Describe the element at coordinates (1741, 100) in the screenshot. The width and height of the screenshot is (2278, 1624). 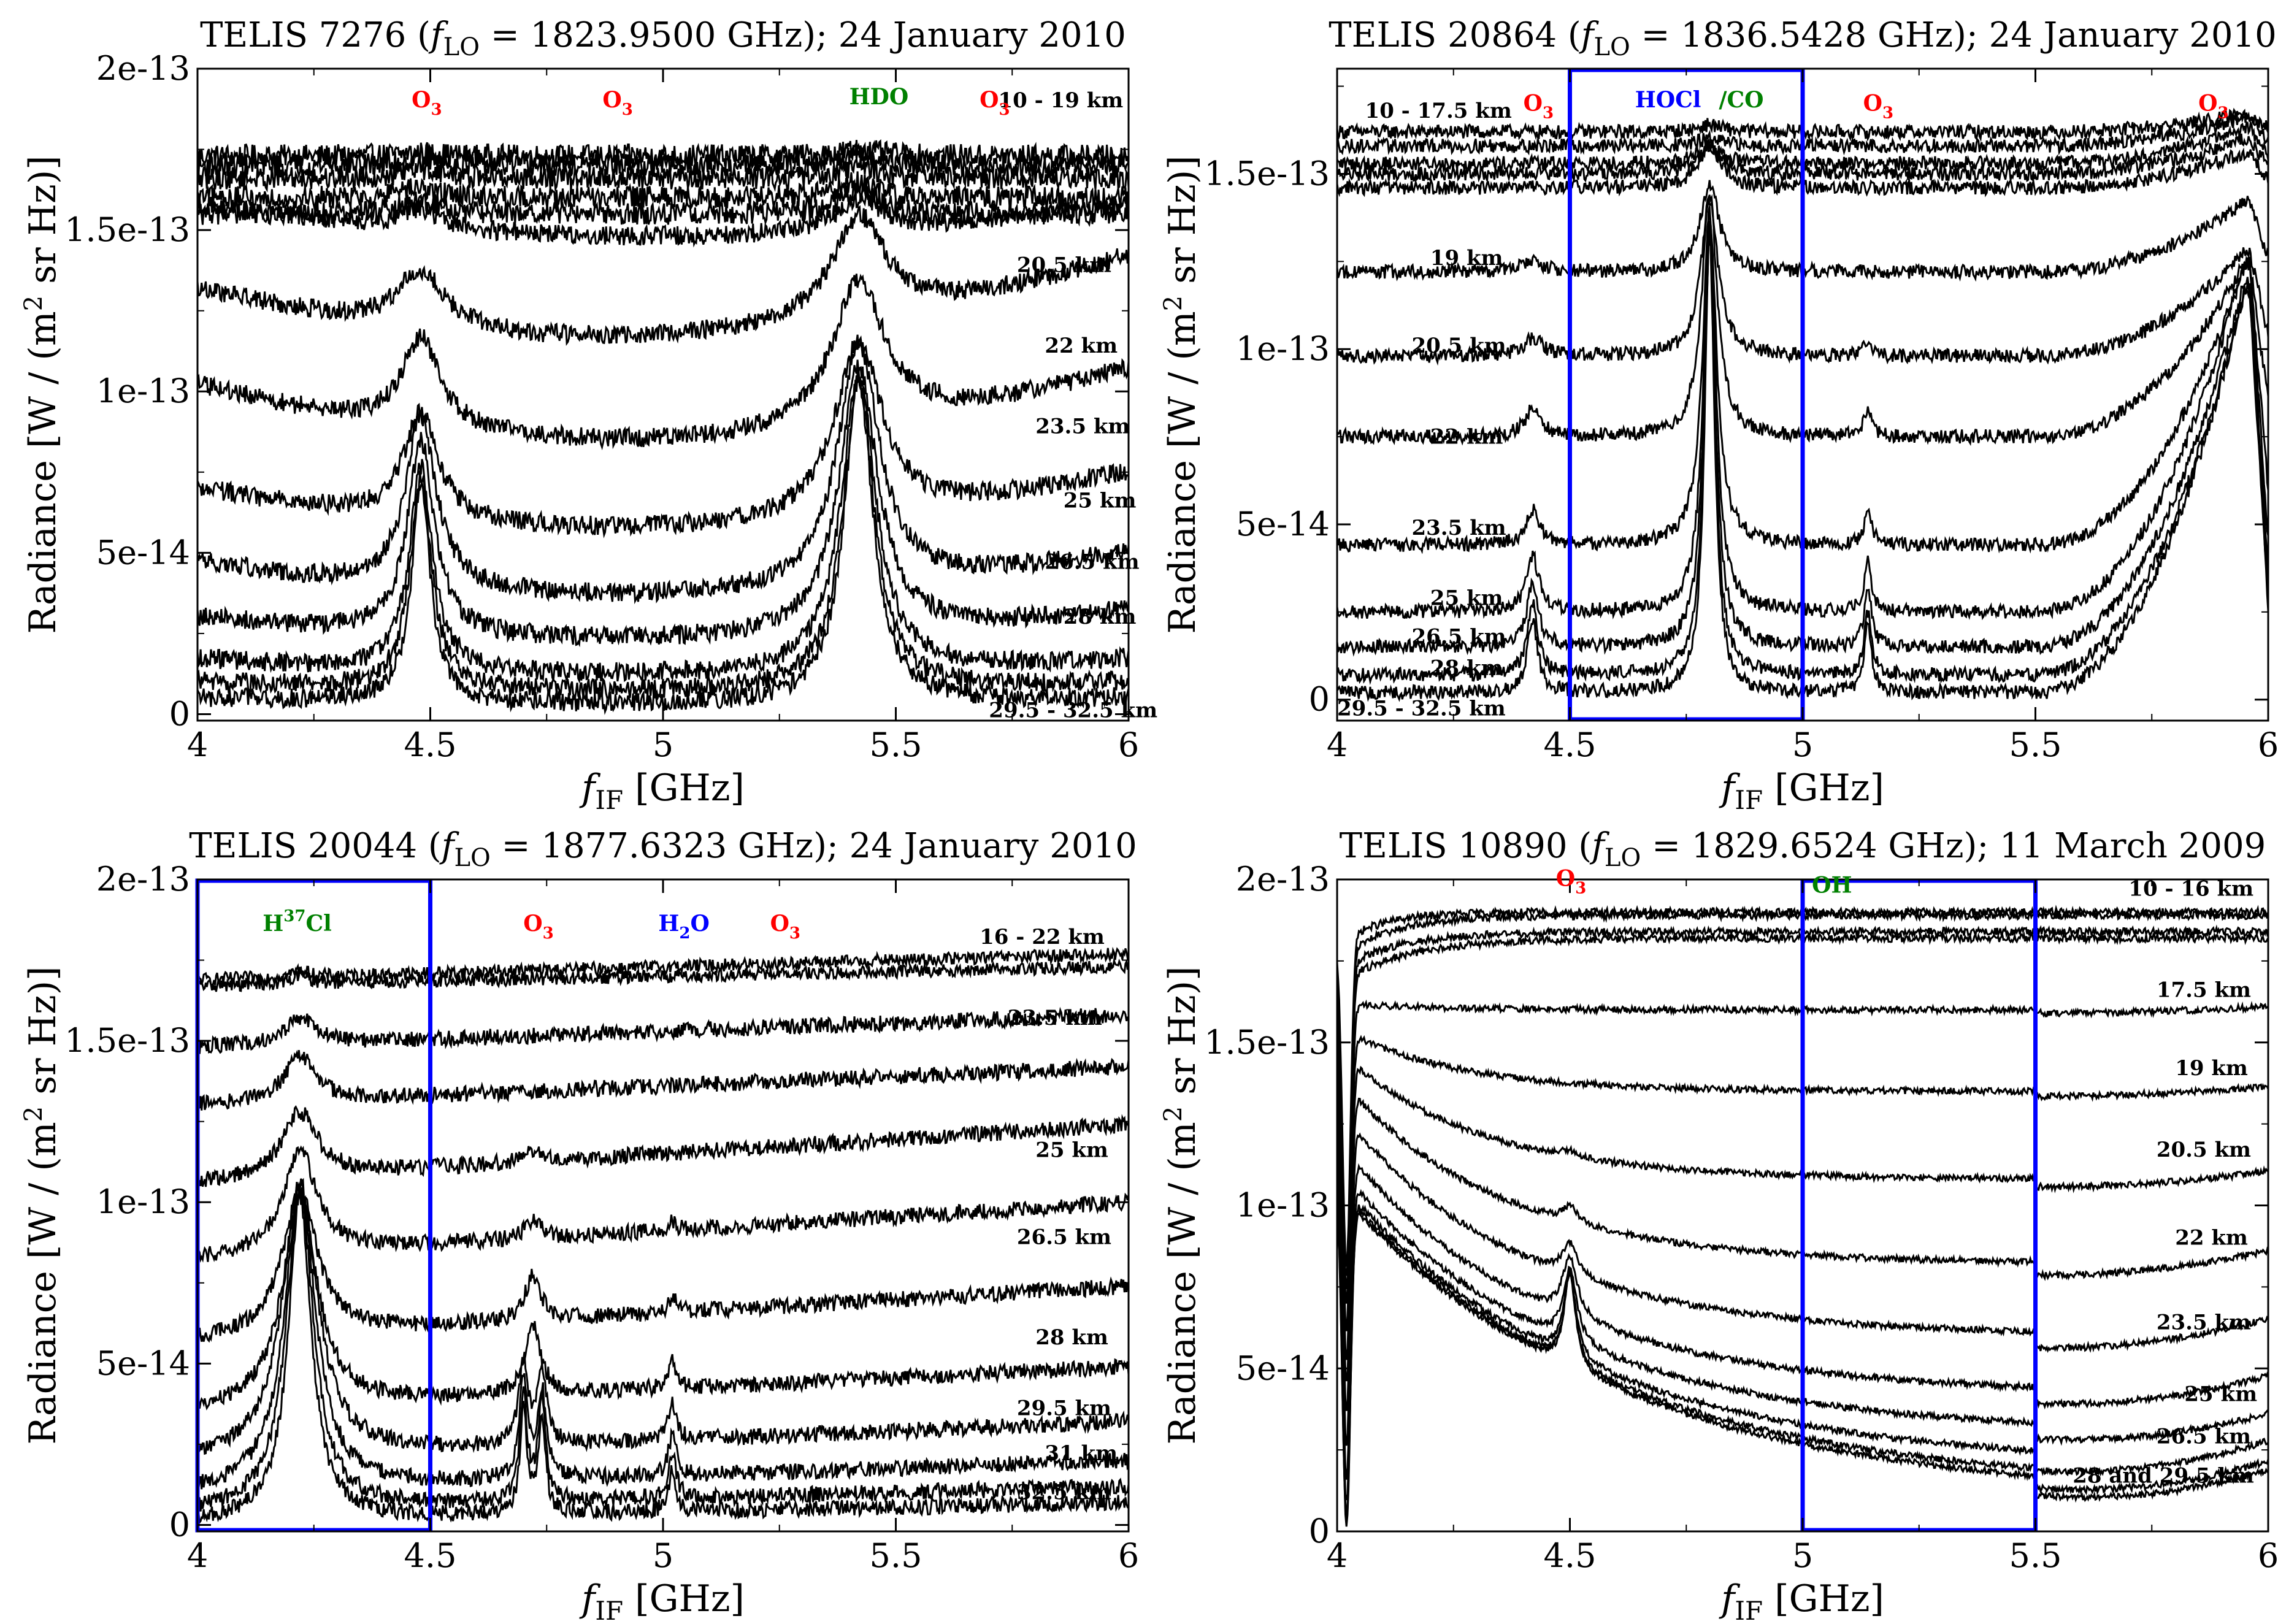
I see `species-label: /CO` at that location.